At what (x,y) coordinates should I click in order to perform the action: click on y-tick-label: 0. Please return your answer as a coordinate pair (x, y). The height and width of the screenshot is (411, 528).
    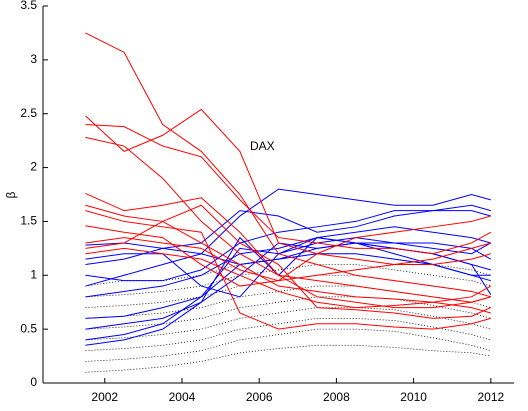
    Looking at the image, I should click on (33, 382).